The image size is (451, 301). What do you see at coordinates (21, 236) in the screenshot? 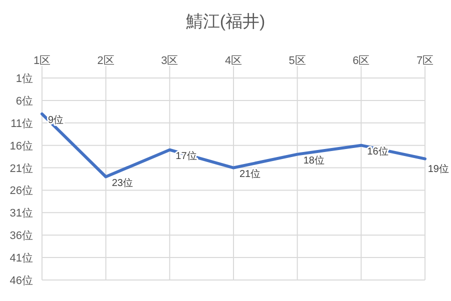
I see `y-tick-label: 36位` at bounding box center [21, 236].